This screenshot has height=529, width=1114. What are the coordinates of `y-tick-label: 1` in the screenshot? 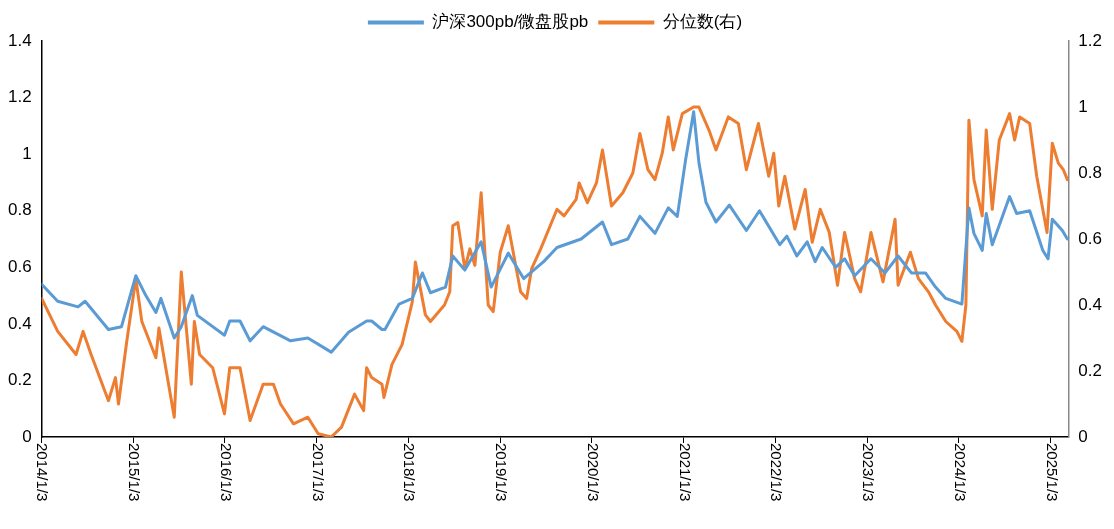 It's located at (27, 153).